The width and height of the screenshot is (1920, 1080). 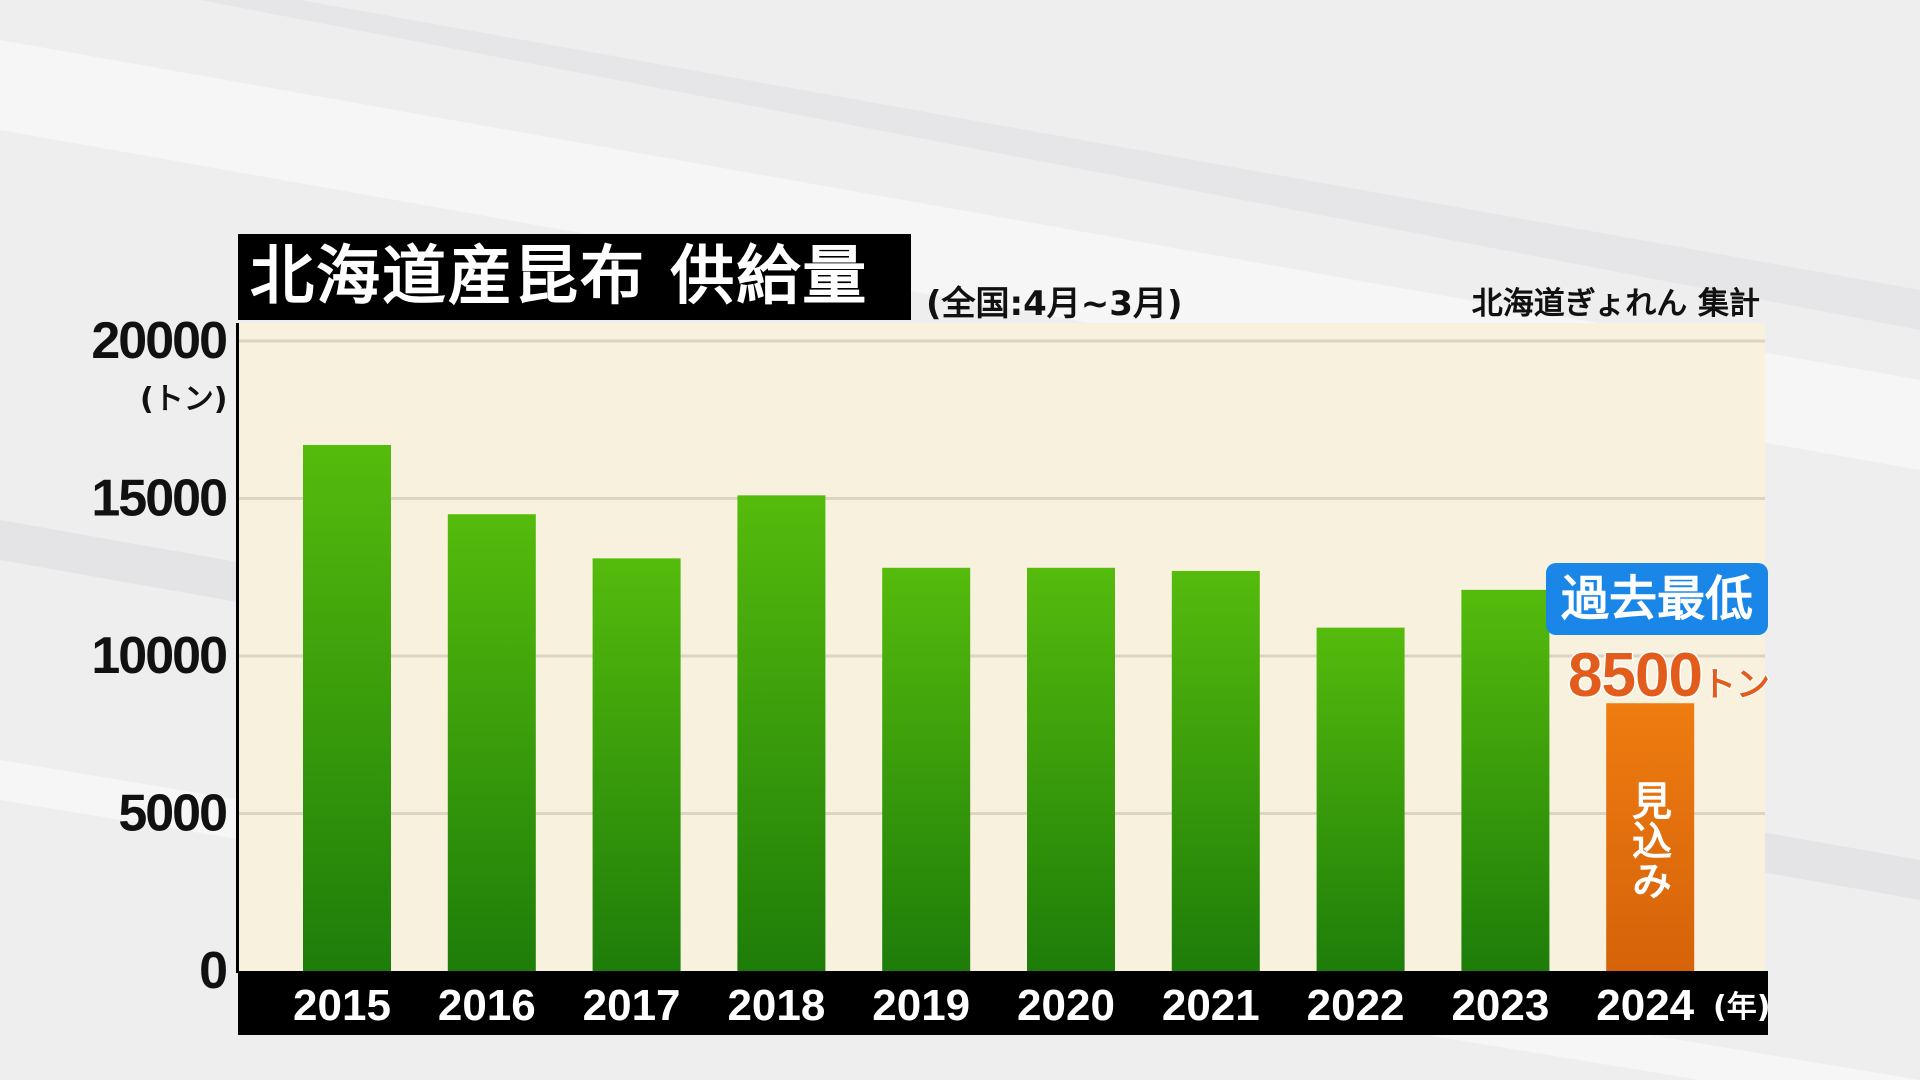 I want to click on y-tick-labels: 0 5000 10000 15000 20000, so click(x=159, y=656).